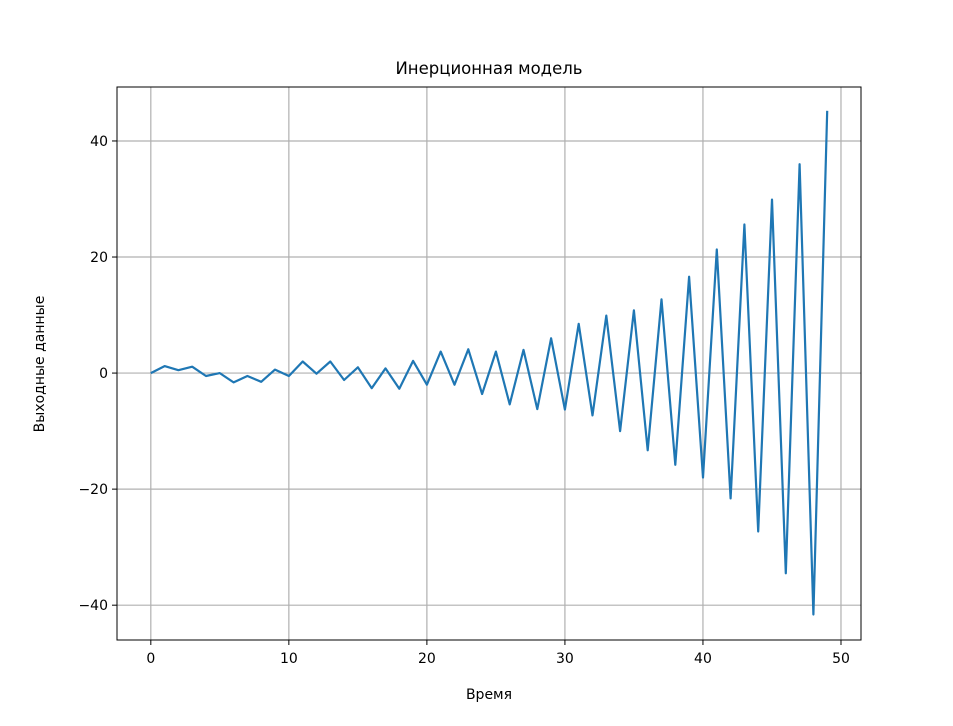 Image resolution: width=953 pixels, height=726 pixels. What do you see at coordinates (99, 142) in the screenshot?
I see `y-tick-label: 40` at bounding box center [99, 142].